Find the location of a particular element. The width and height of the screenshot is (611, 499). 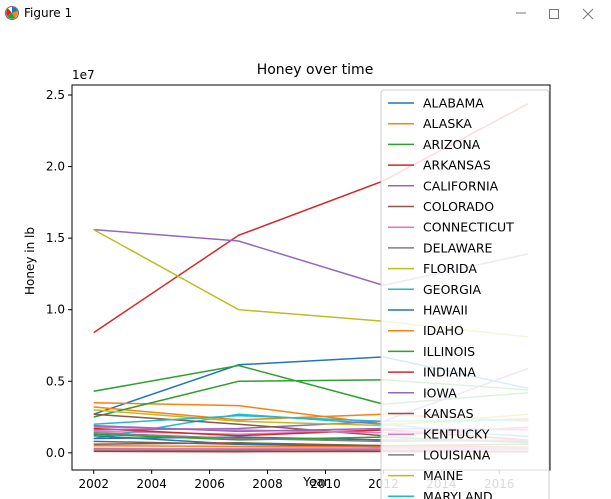

y-tick-label: 1.0 is located at coordinates (55, 310).